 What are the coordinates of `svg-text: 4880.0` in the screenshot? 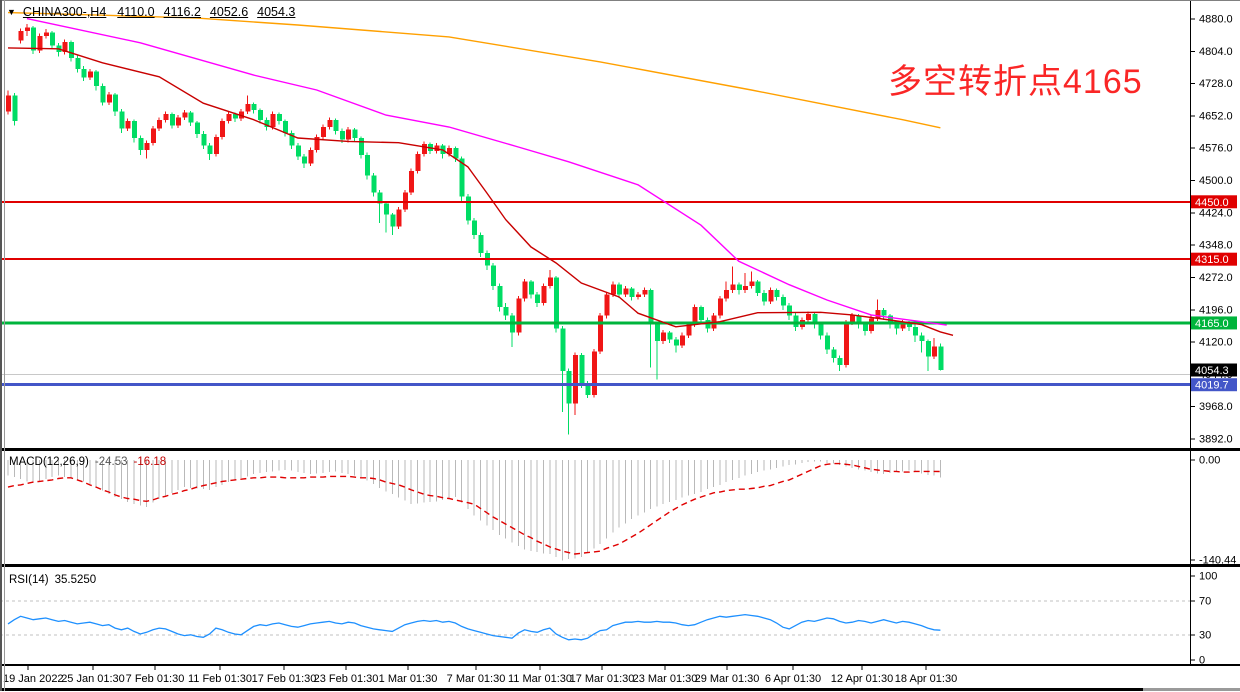 It's located at (1216, 20).